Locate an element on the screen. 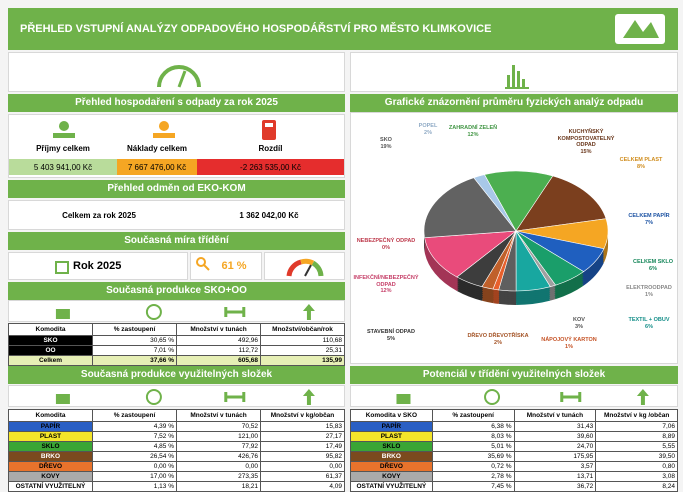 The width and height of the screenshot is (683, 492). table-row: SKO 30,65 % 492,96 110,68 is located at coordinates (176, 340).